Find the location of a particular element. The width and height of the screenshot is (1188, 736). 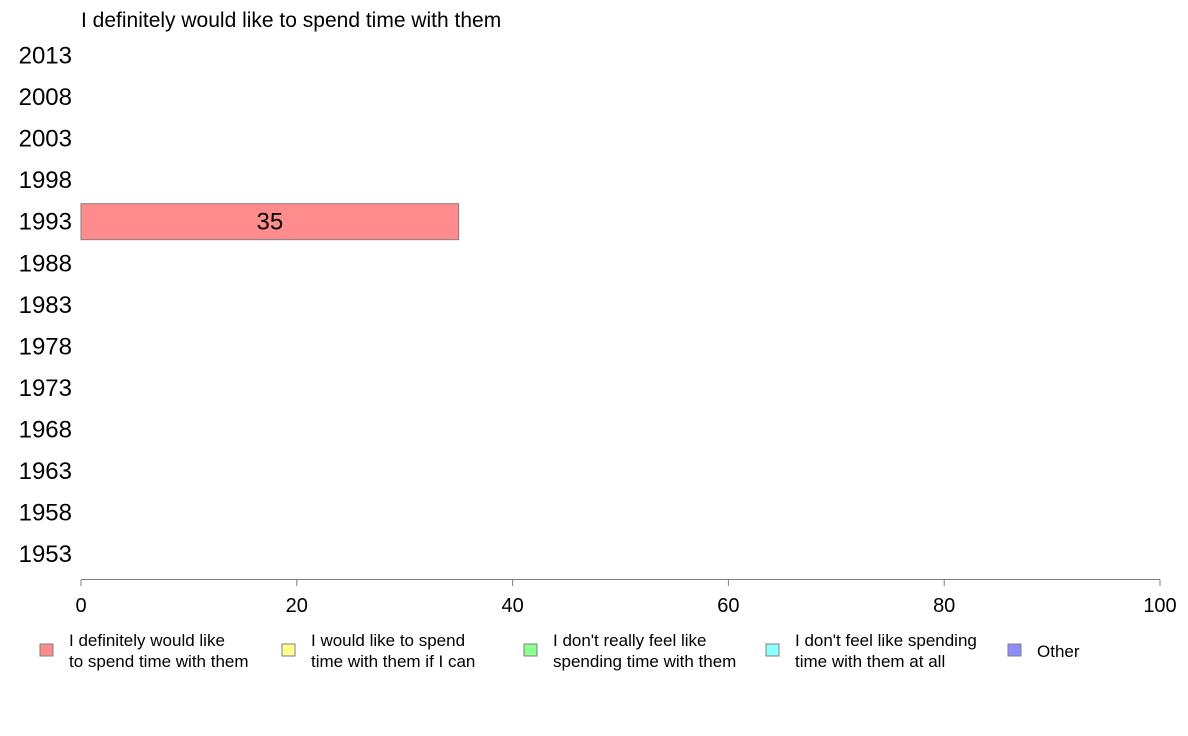

y-tick-label-1963: 1963 is located at coordinates (45, 471).